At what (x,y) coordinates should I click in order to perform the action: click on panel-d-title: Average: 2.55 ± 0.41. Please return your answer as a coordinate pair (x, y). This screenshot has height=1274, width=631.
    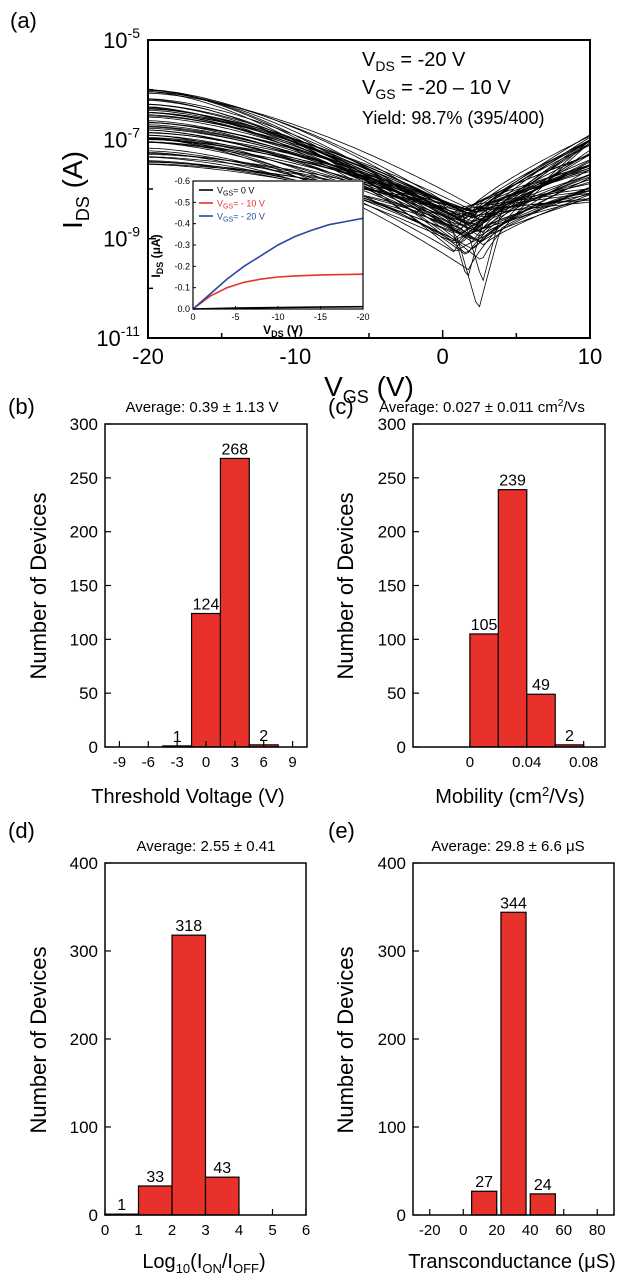
    Looking at the image, I should click on (206, 846).